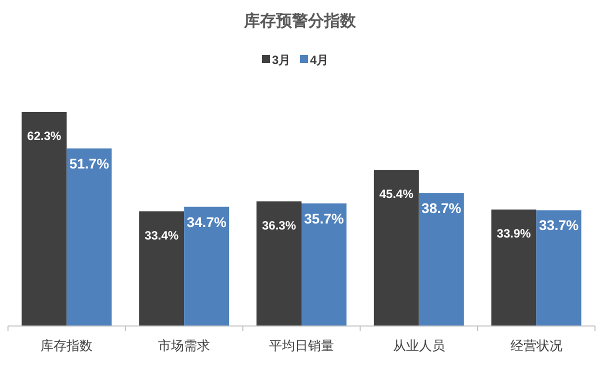 The width and height of the screenshot is (600, 365). Describe the element at coordinates (281, 60) in the screenshot. I see `legend-label: 3月` at that location.